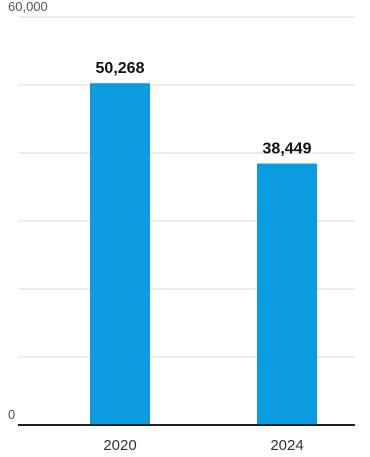  What do you see at coordinates (120, 68) in the screenshot?
I see `data-label: 50,268` at bounding box center [120, 68].